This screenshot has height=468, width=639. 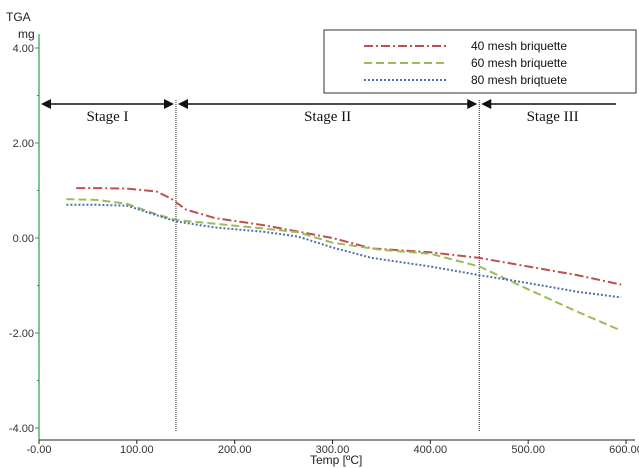 I want to click on stage-label: Stage II, so click(x=327, y=117).